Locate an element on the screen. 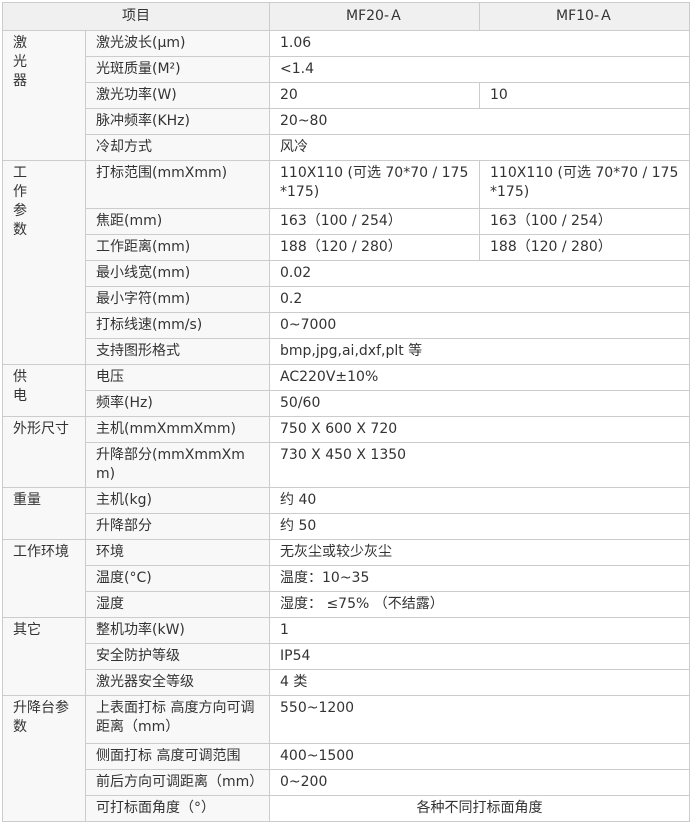  spec-value-cell: 50/60 is located at coordinates (479, 403).